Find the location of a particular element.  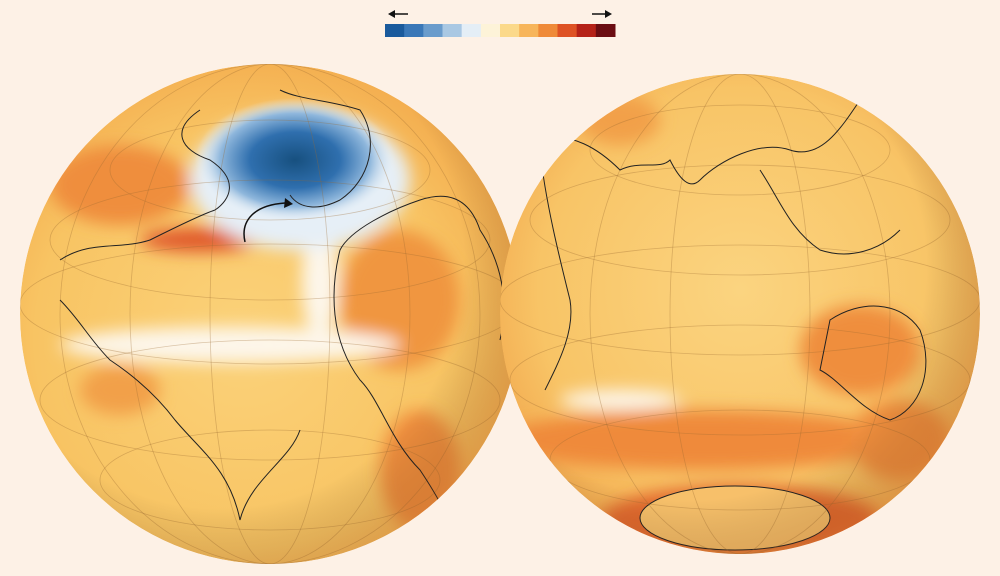

flow-arrow-head is located at coordinates (288, 203).